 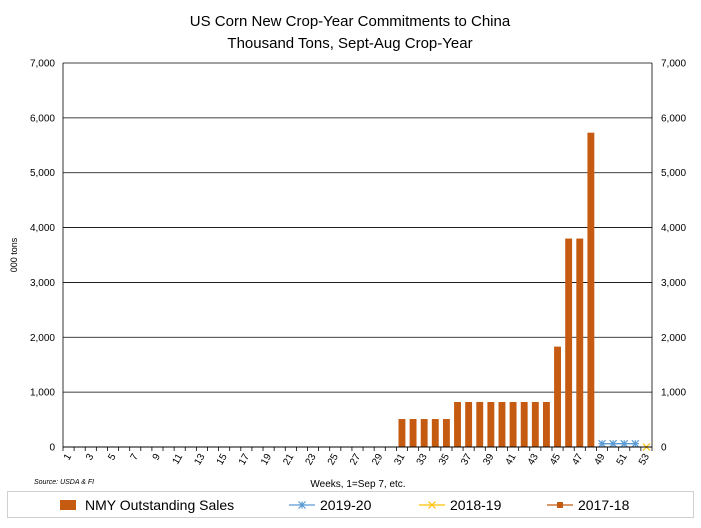 I want to click on y-tick-label-right: 5,000, so click(x=673, y=173).